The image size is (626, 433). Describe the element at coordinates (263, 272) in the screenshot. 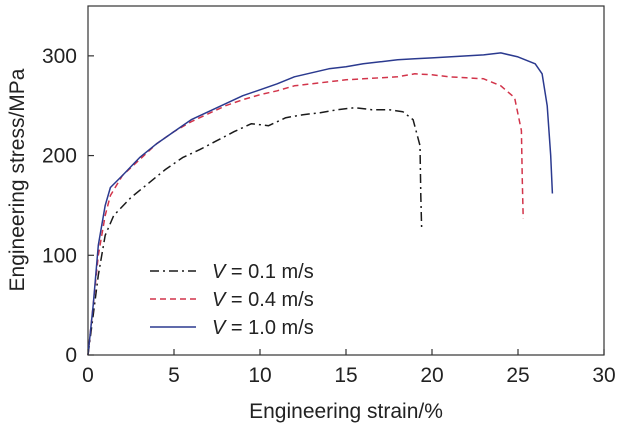

I see `legend-label-1: V = 0.1 m/s` at that location.